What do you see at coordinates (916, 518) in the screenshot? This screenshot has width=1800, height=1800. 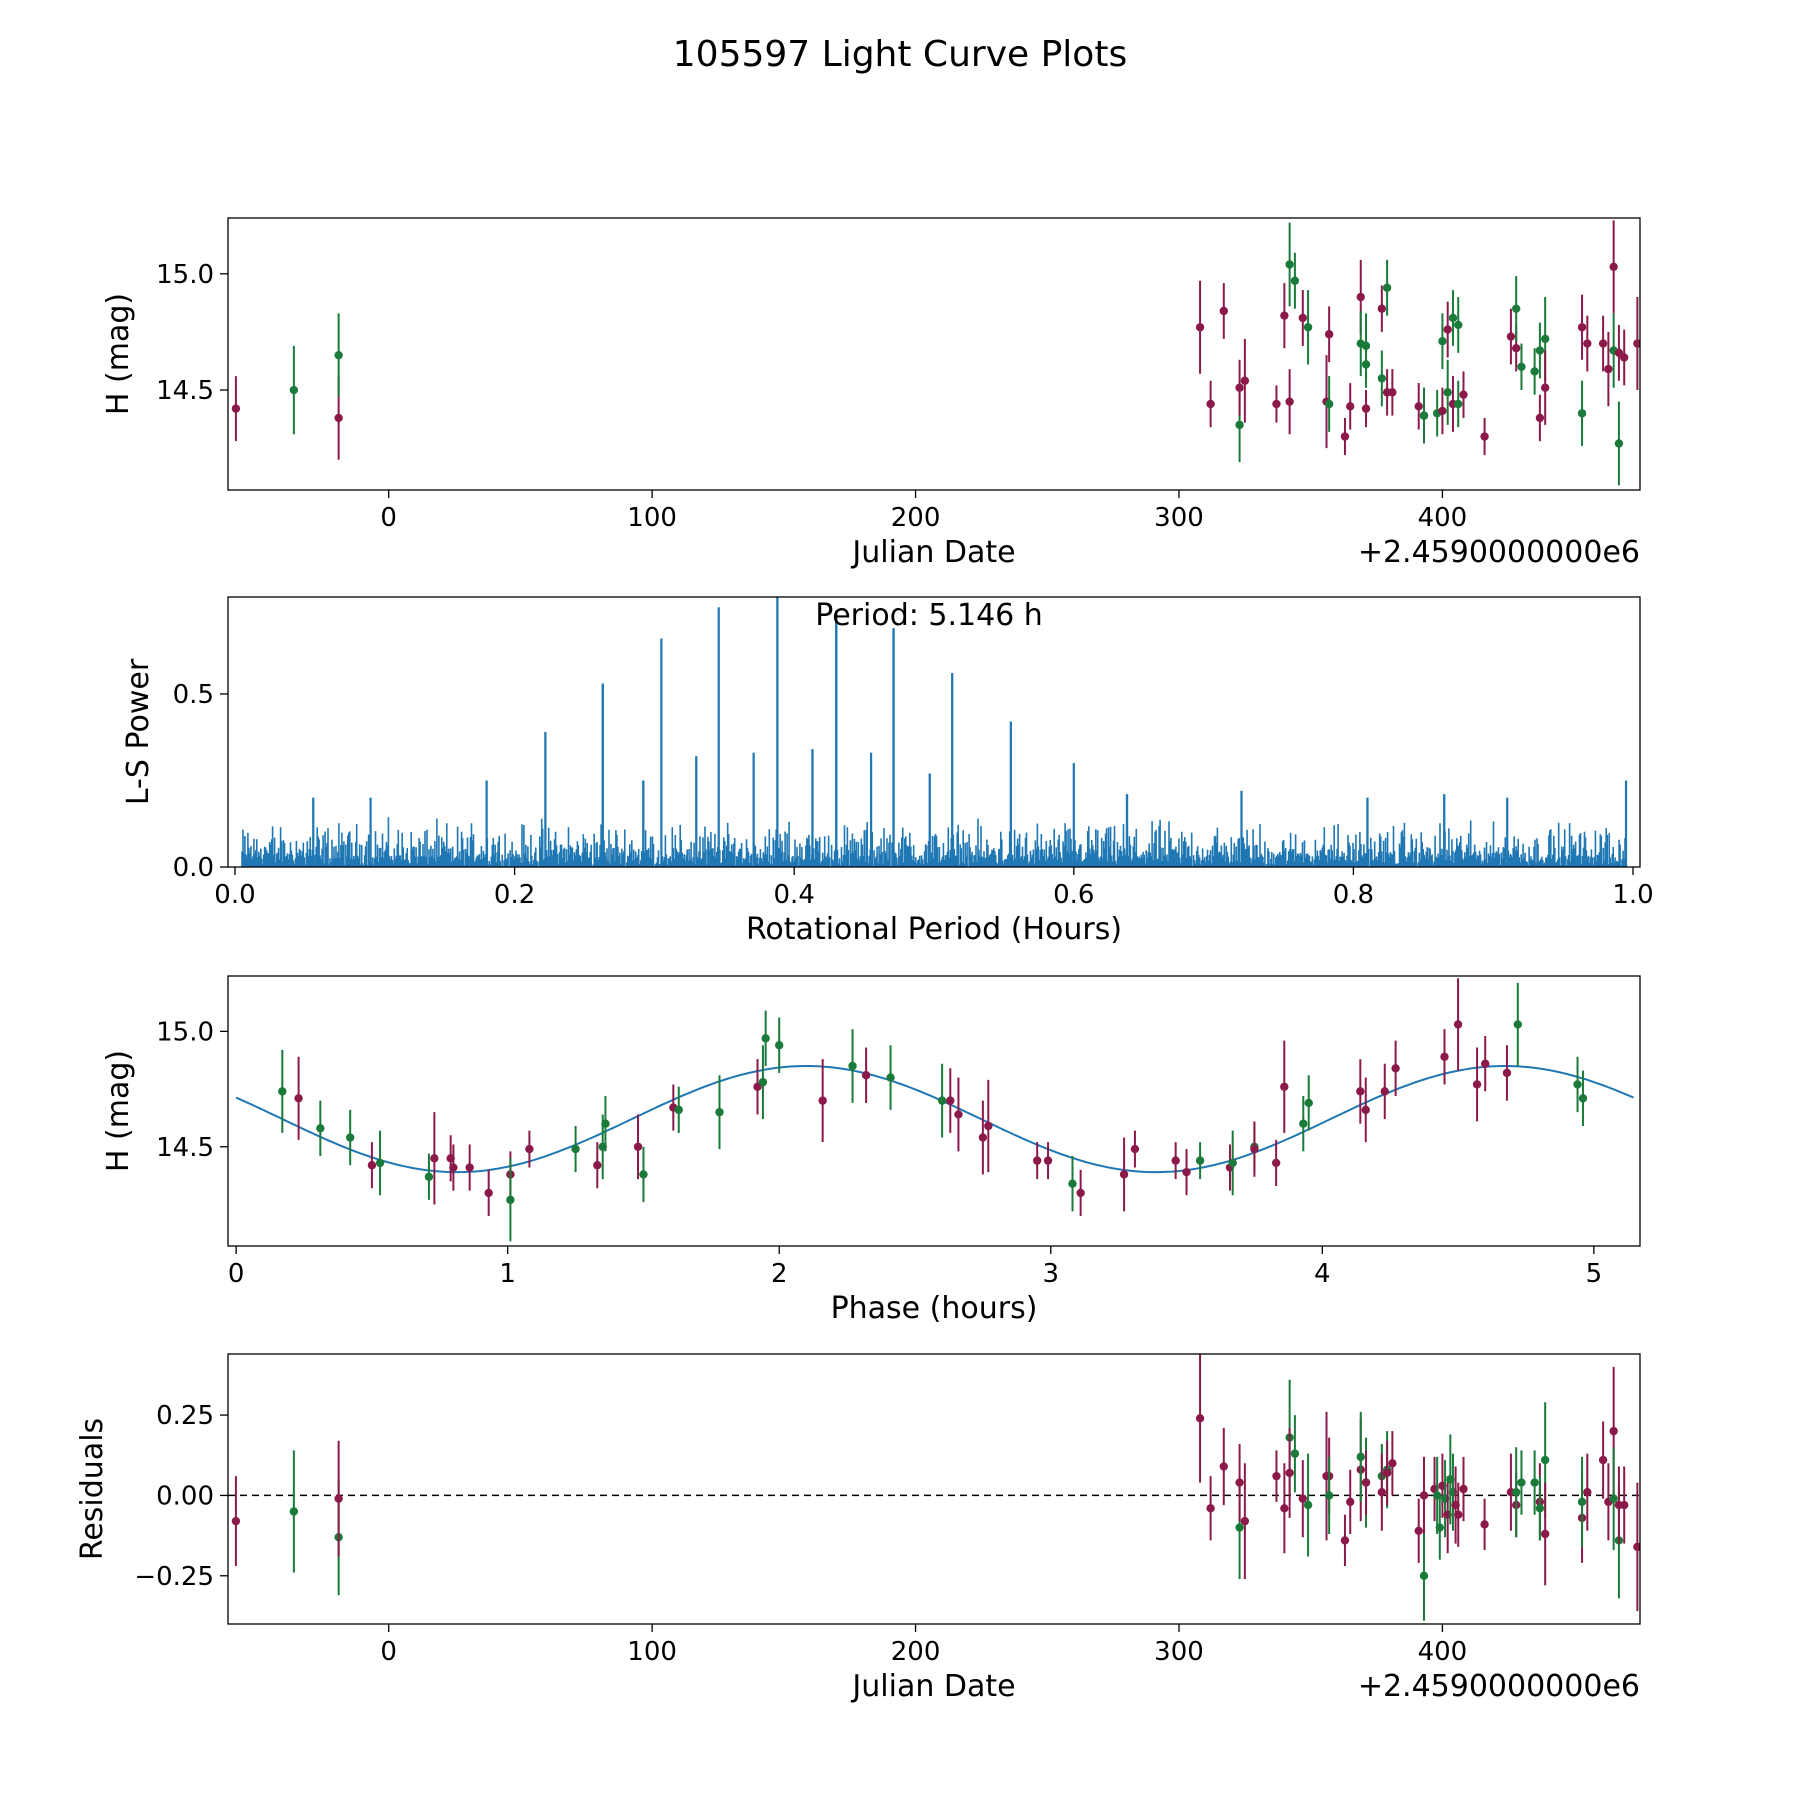 I see `x-tick-label: 200` at bounding box center [916, 518].